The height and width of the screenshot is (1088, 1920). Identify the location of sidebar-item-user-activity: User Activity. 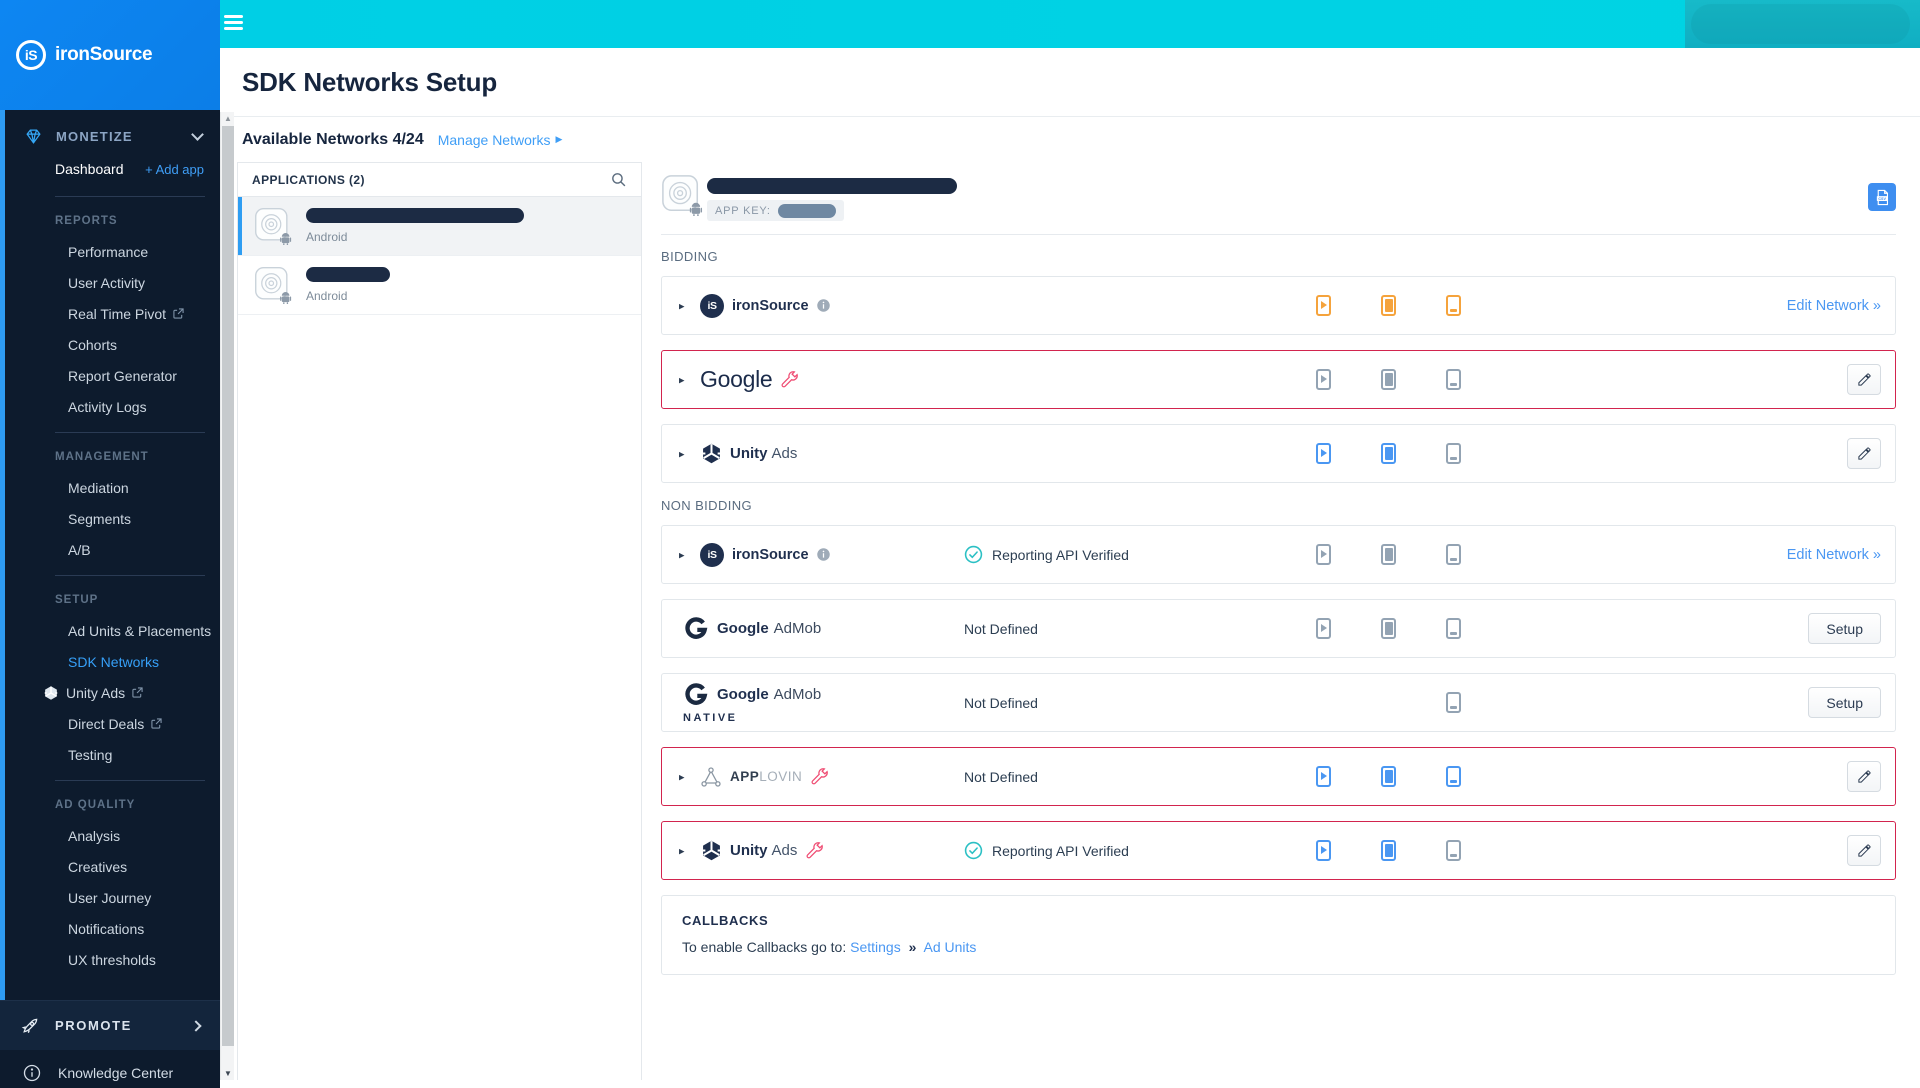
(110, 282).